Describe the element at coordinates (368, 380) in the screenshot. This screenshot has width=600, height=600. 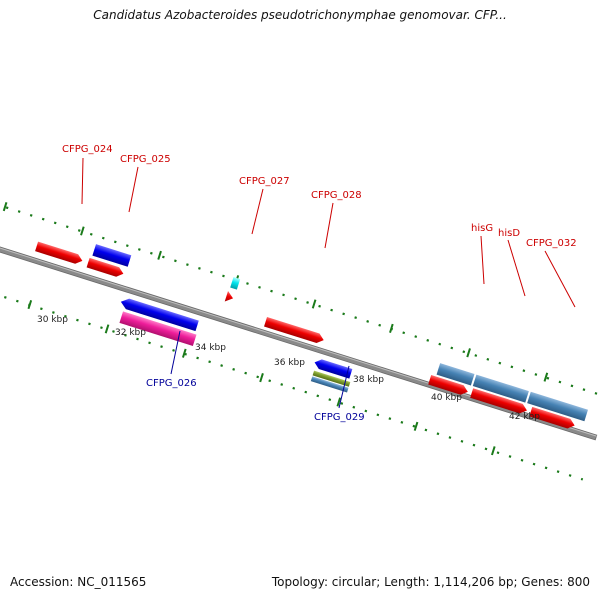
I see `kbp-label: 38 kbp` at that location.